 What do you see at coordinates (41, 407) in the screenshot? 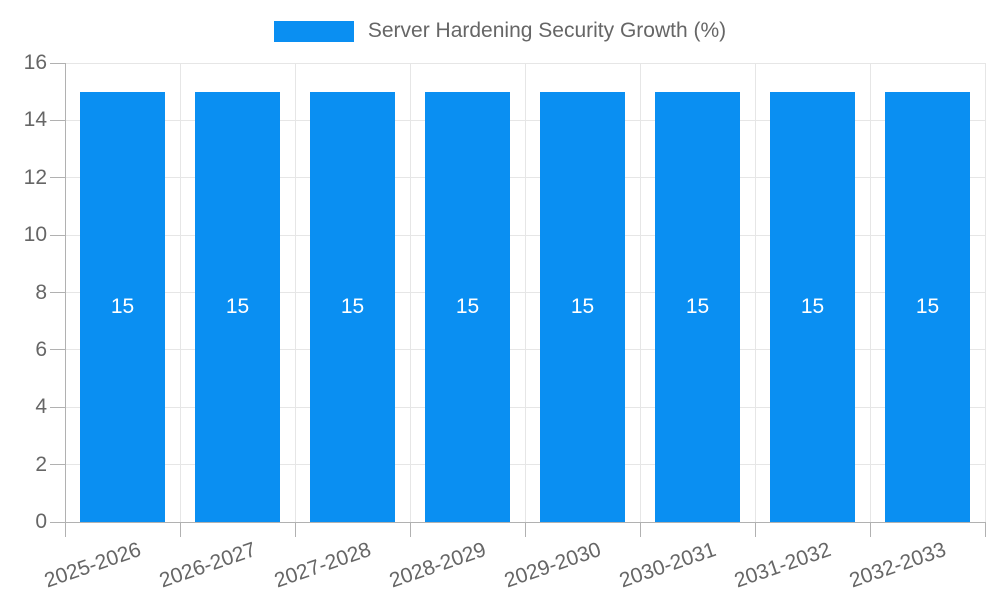
I see `y-axis-tick-label: 4` at bounding box center [41, 407].